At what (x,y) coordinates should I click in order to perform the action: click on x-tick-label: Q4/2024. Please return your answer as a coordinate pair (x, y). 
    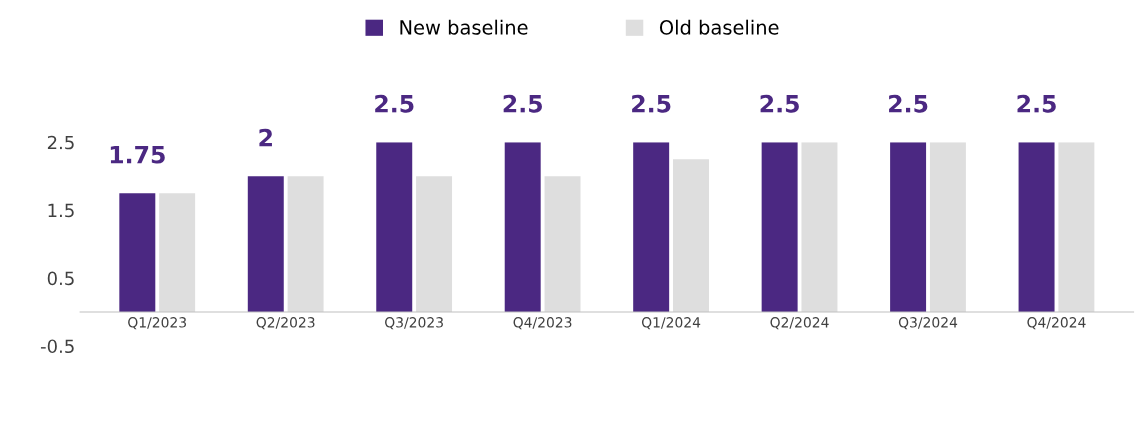
    Looking at the image, I should click on (1056, 323).